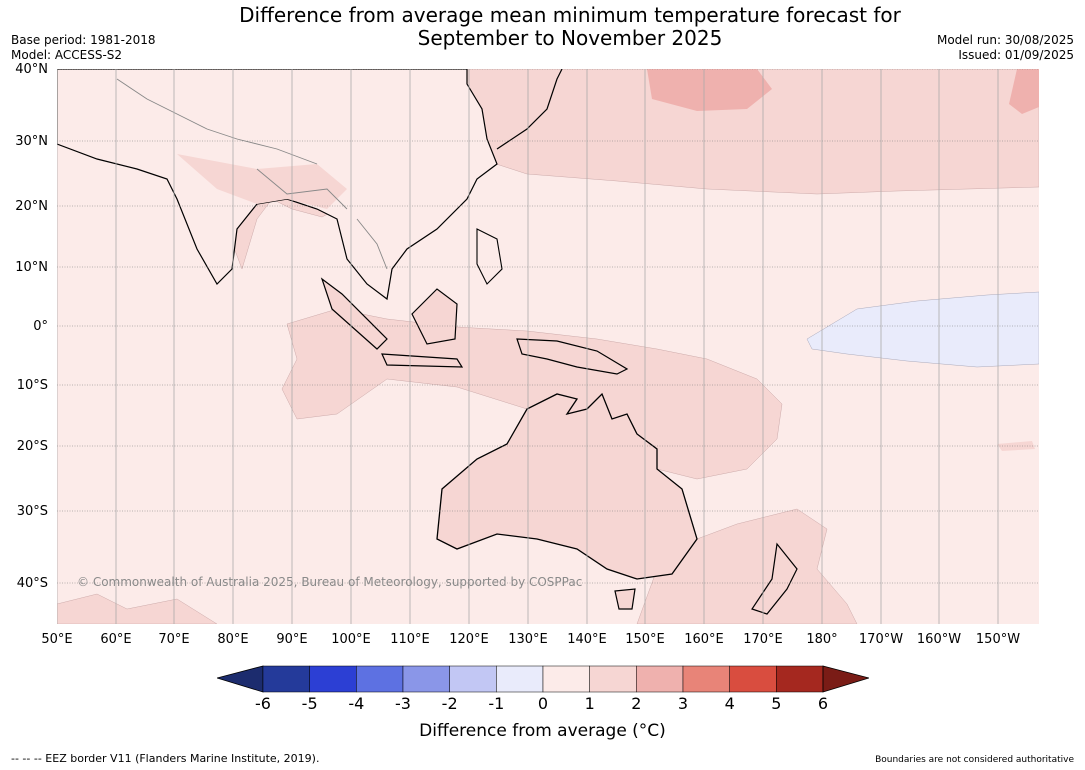  Describe the element at coordinates (636, 703) in the screenshot. I see `colorbar-tick-label: 2` at that location.